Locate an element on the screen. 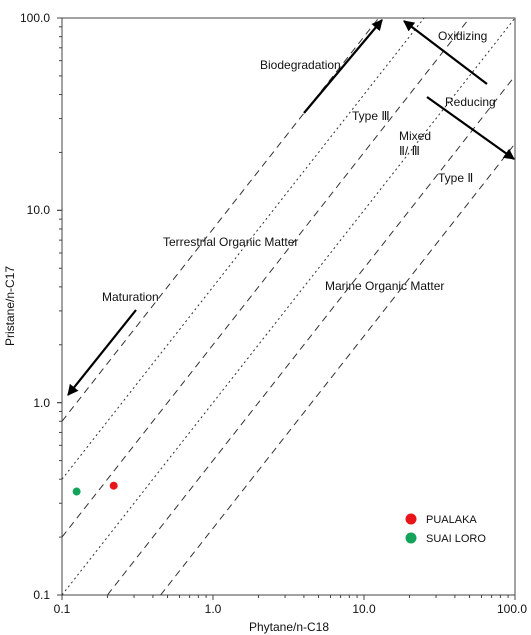  legend-label-pualaka: PUALAKA is located at coordinates (451, 520).